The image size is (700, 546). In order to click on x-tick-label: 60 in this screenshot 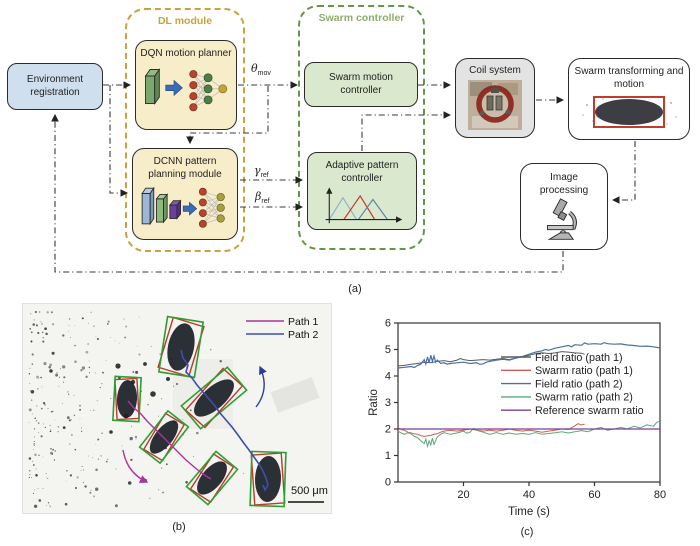, I will do `click(594, 495)`.